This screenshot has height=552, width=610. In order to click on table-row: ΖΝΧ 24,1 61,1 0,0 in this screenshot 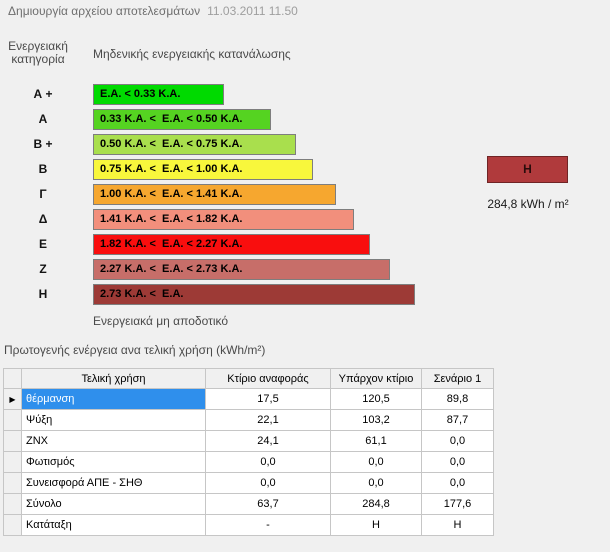, I will do `click(248, 441)`.